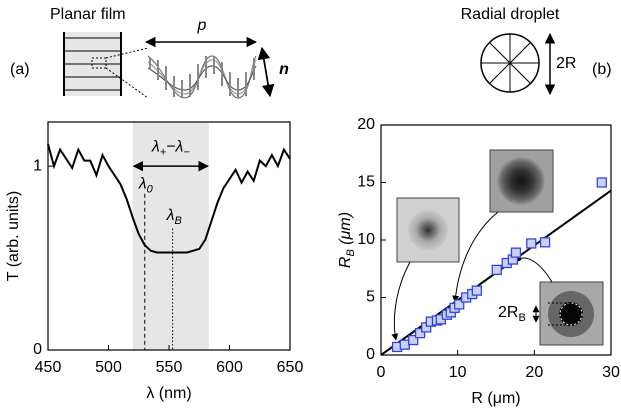 The image size is (621, 417). I want to click on y-tick-label: 20, so click(366, 124).